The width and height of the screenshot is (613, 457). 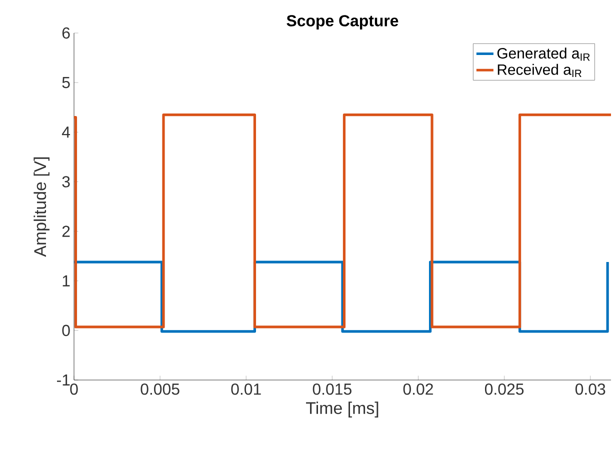 I want to click on y-tick-label: 0, so click(x=66, y=330).